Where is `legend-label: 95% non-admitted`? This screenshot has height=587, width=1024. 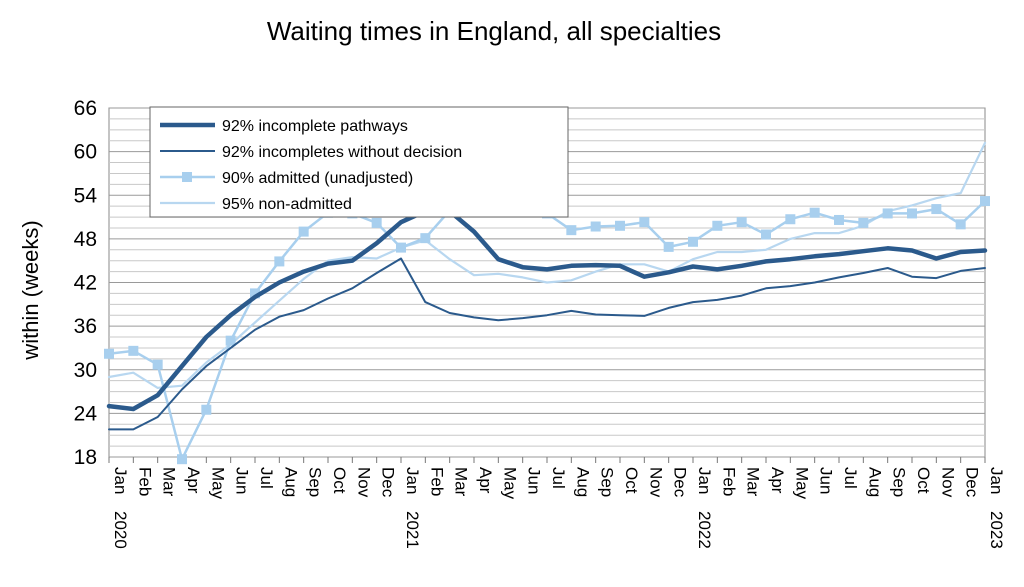
legend-label: 95% non-admitted is located at coordinates (287, 204).